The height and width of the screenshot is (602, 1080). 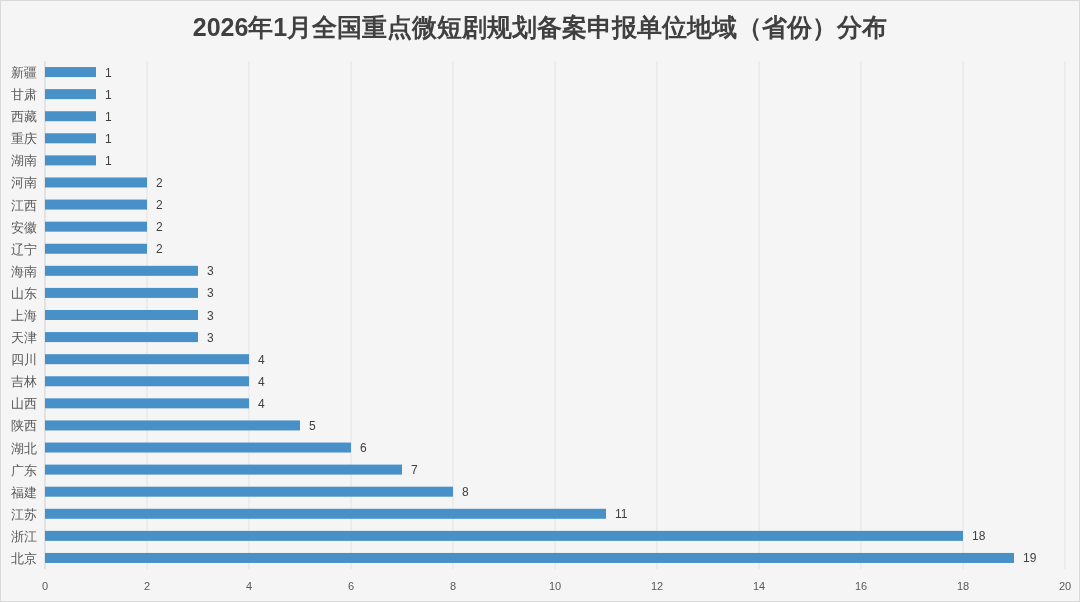 I want to click on x-tick-label: 20, so click(x=1065, y=586).